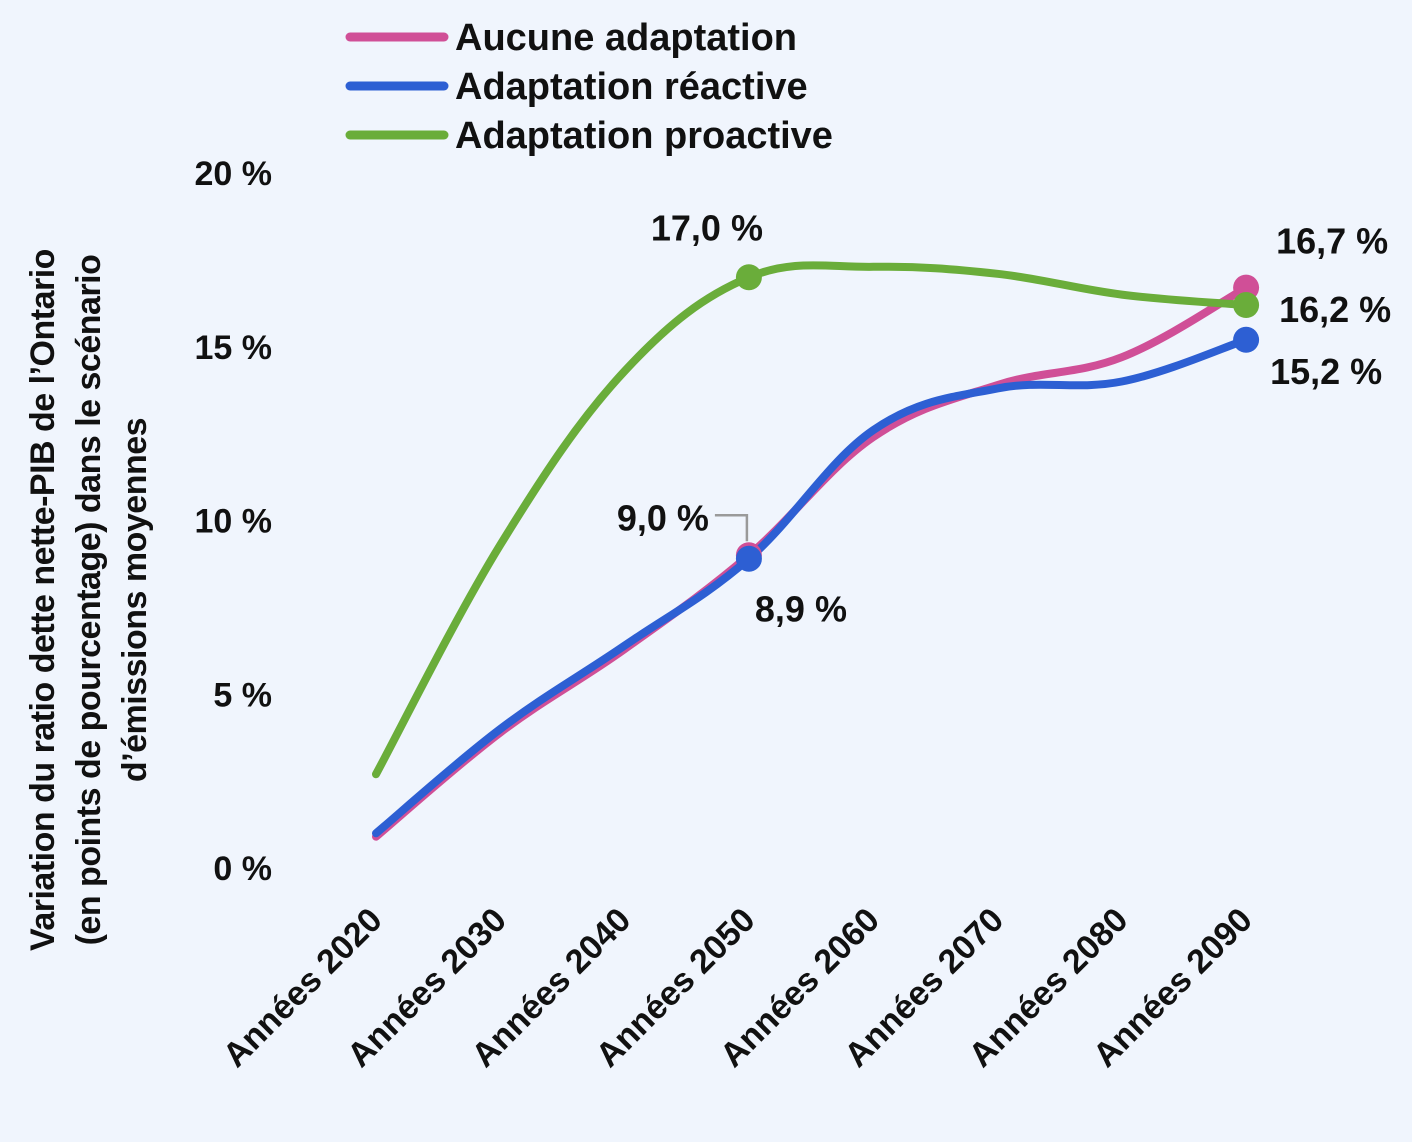 This screenshot has height=1142, width=1412. I want to click on y-tick-label: 5 %, so click(242, 695).